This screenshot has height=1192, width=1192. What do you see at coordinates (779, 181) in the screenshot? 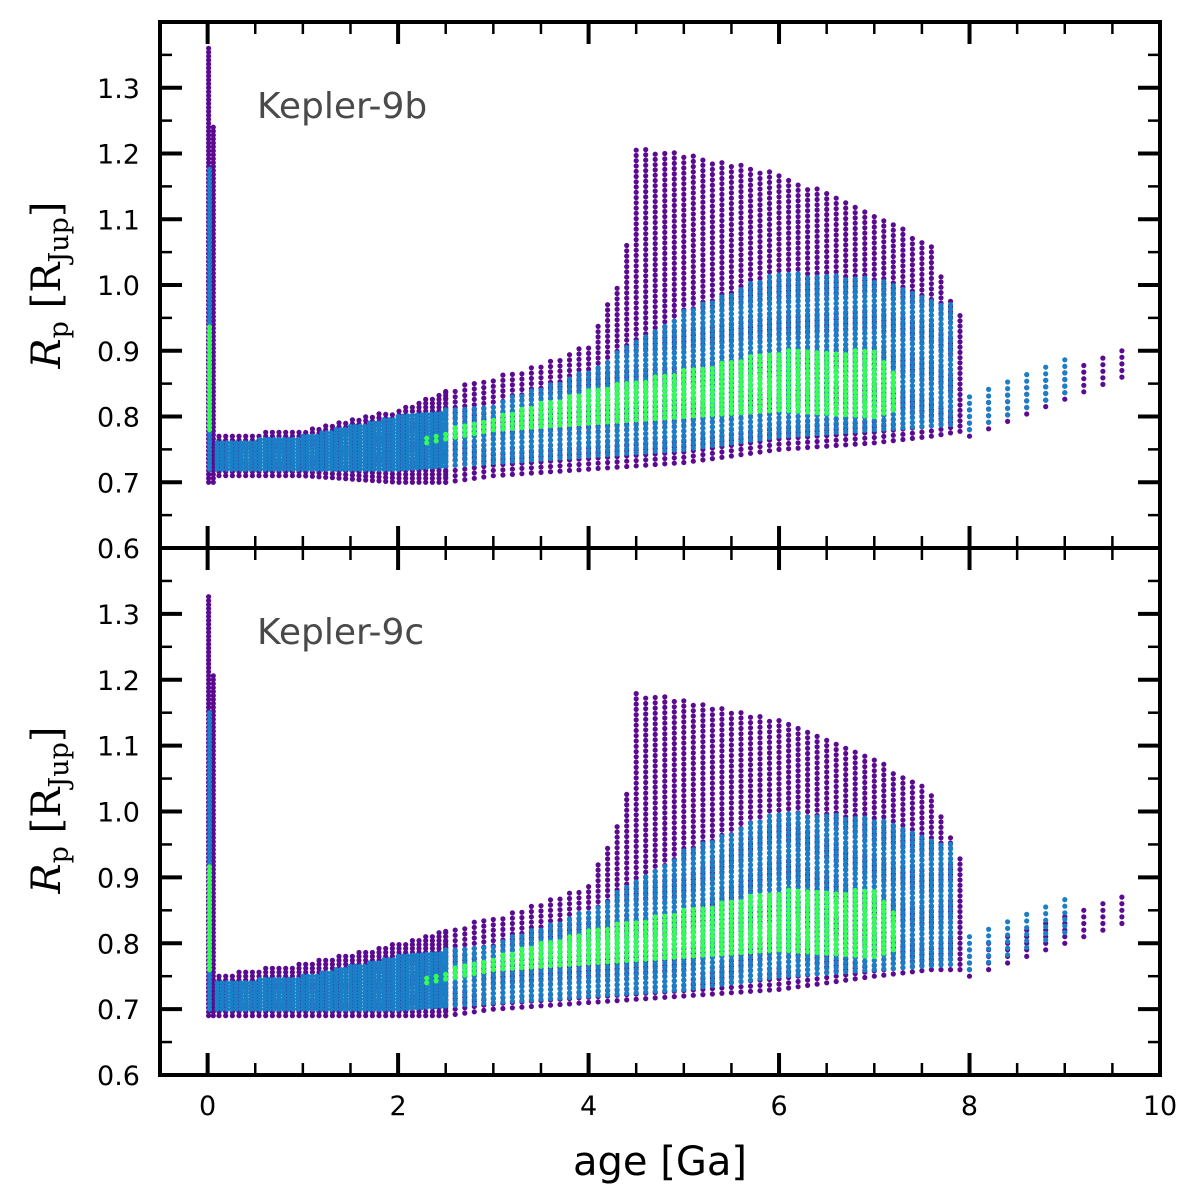
I see `point-purple-1921` at bounding box center [779, 181].